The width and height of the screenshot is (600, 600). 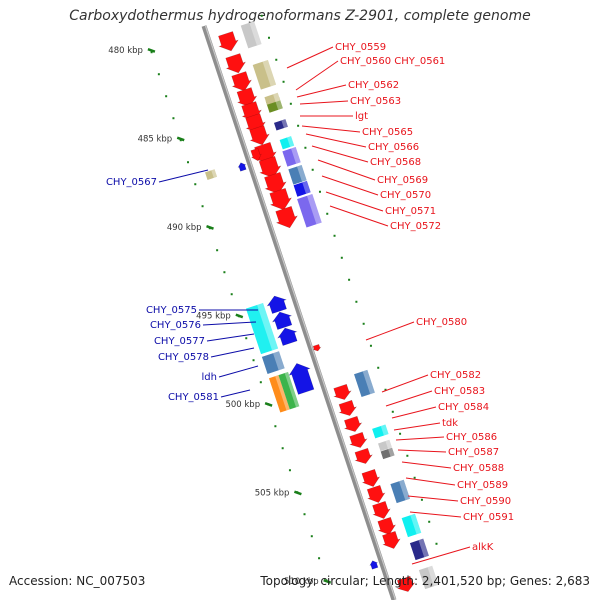 What do you see at coordinates (402, 180) in the screenshot?
I see `forward-gene-label: CHY_0569` at bounding box center [402, 180].